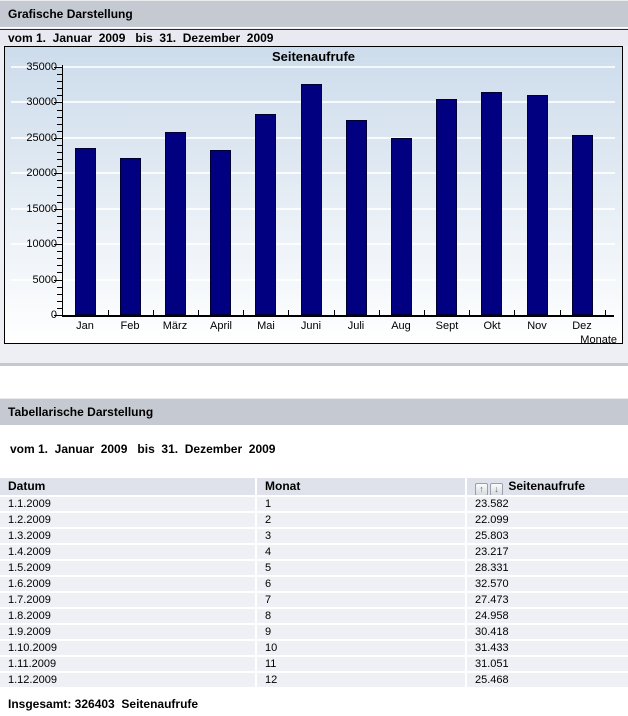 The height and width of the screenshot is (716, 628). I want to click on cell-datum: 1.3.2009, so click(29, 536).